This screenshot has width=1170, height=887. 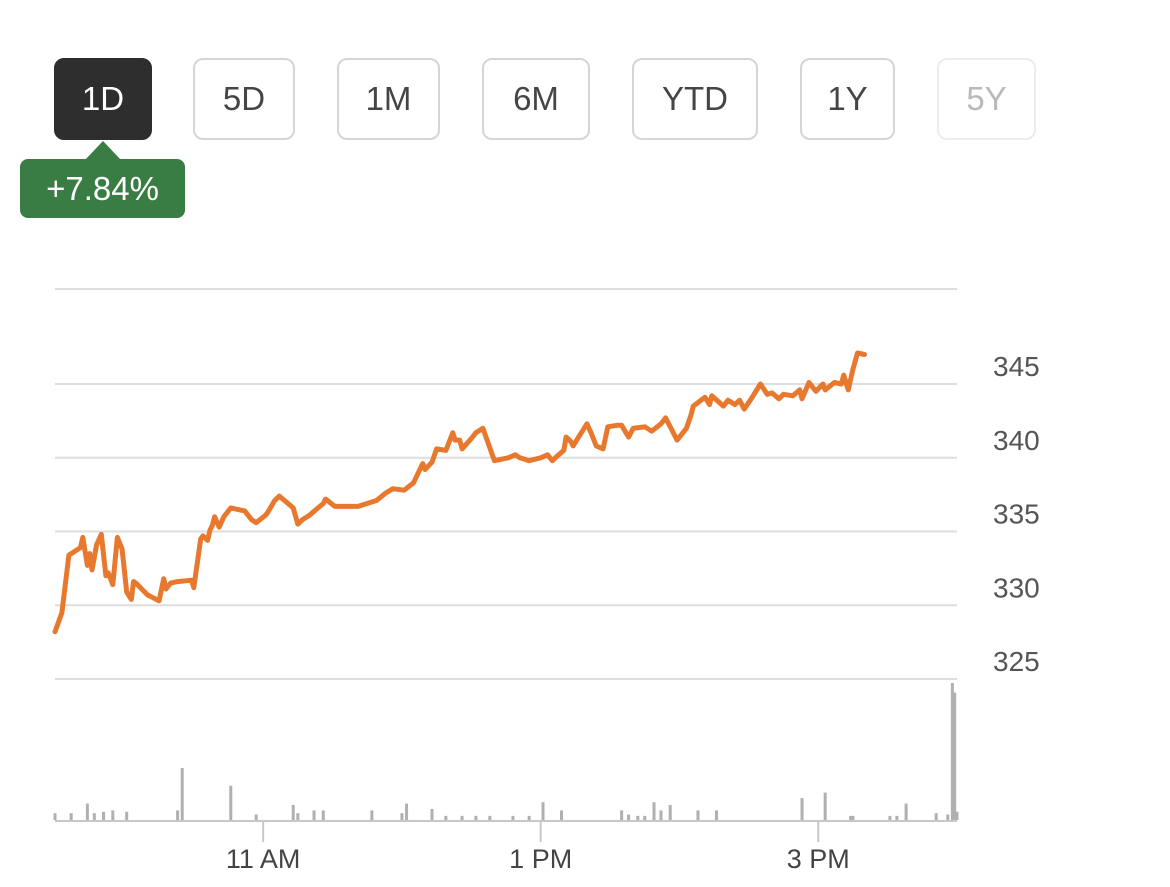 I want to click on x-tick-label: 3 PM, so click(x=818, y=859).